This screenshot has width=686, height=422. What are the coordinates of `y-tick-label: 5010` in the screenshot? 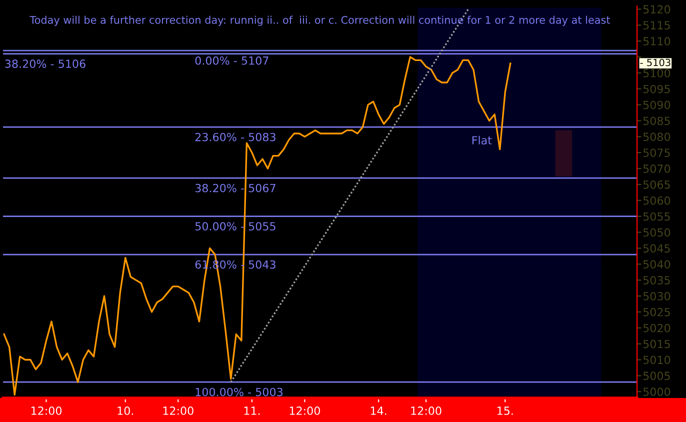 It's located at (656, 360).